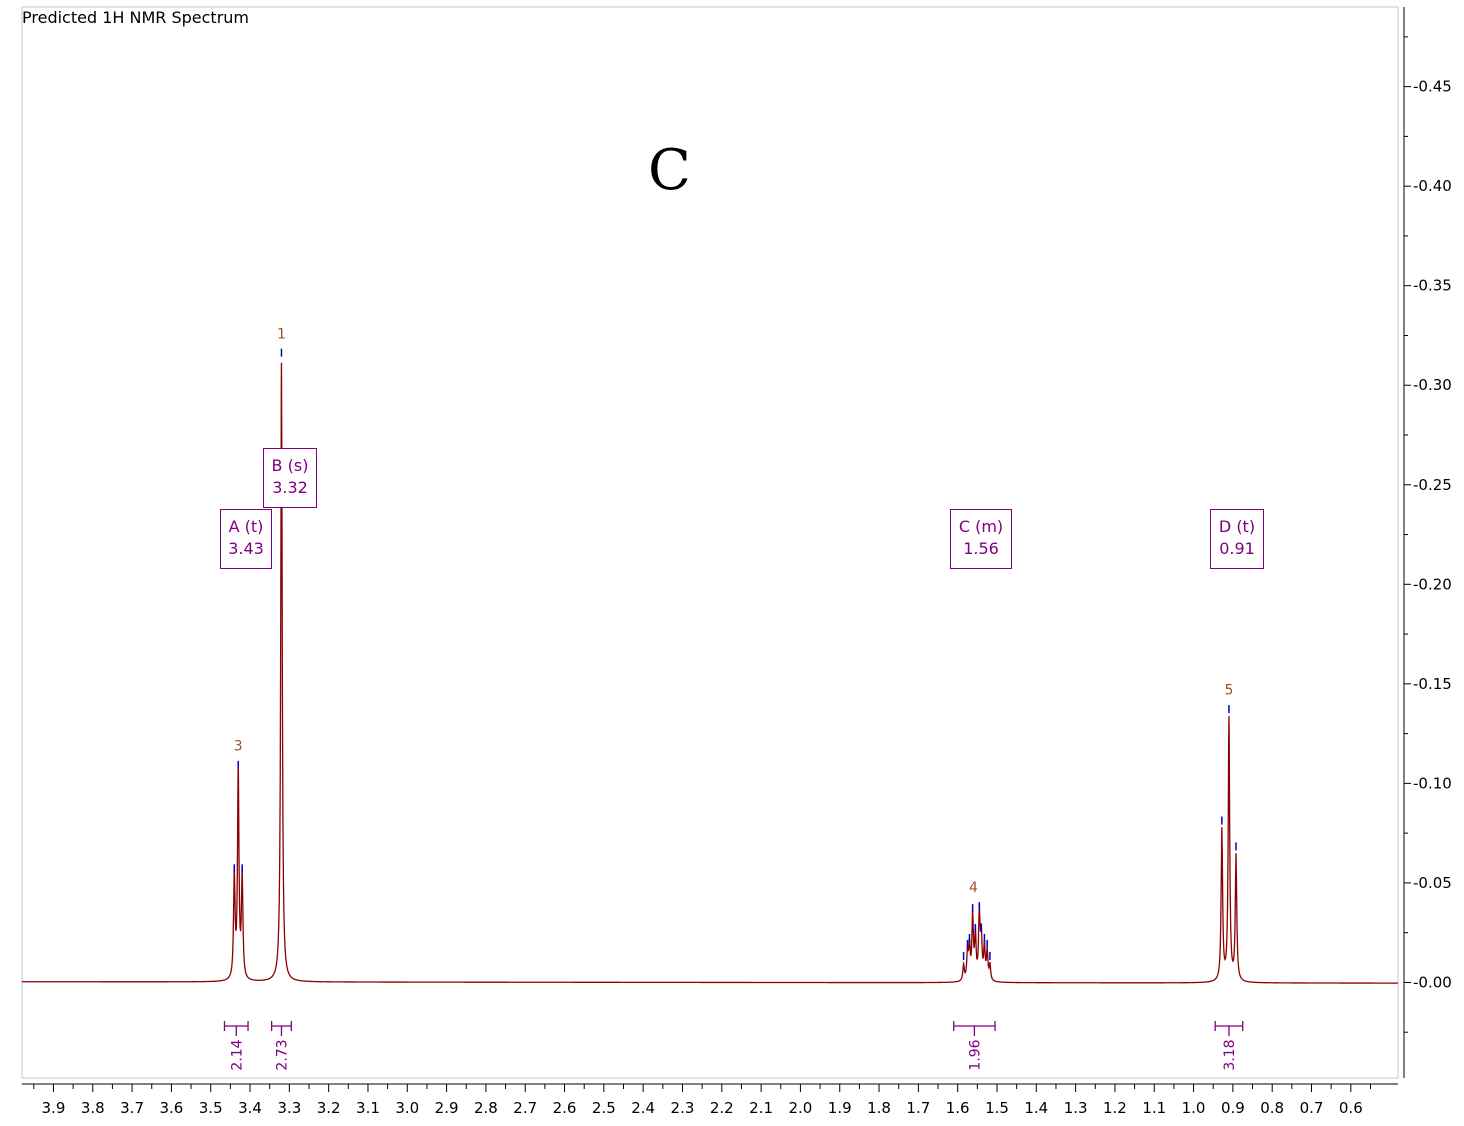 Image resolution: width=1464 pixels, height=1126 pixels. I want to click on x-tick-label: 2.4, so click(643, 1108).